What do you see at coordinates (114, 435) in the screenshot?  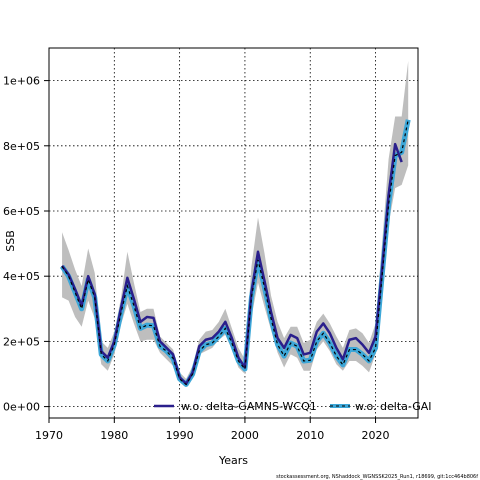 I see `x-tick-label: 1980` at bounding box center [114, 435].